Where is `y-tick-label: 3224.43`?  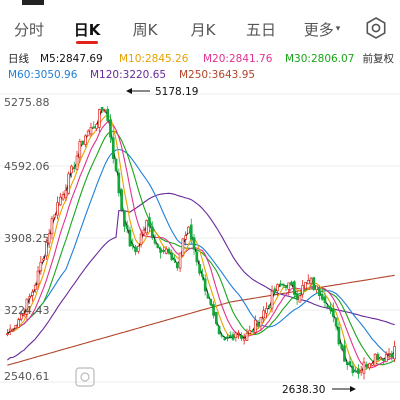 y-tick-label: 3224.43 is located at coordinates (27, 310).